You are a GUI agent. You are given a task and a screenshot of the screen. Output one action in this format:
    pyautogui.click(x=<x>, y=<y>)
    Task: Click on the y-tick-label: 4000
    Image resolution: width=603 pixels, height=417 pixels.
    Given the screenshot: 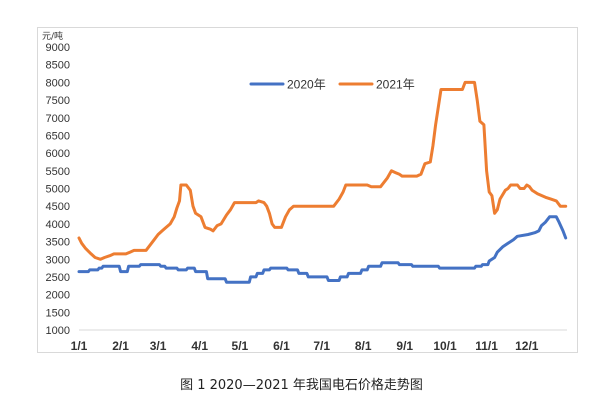 What is the action you would take?
    pyautogui.click(x=58, y=225)
    